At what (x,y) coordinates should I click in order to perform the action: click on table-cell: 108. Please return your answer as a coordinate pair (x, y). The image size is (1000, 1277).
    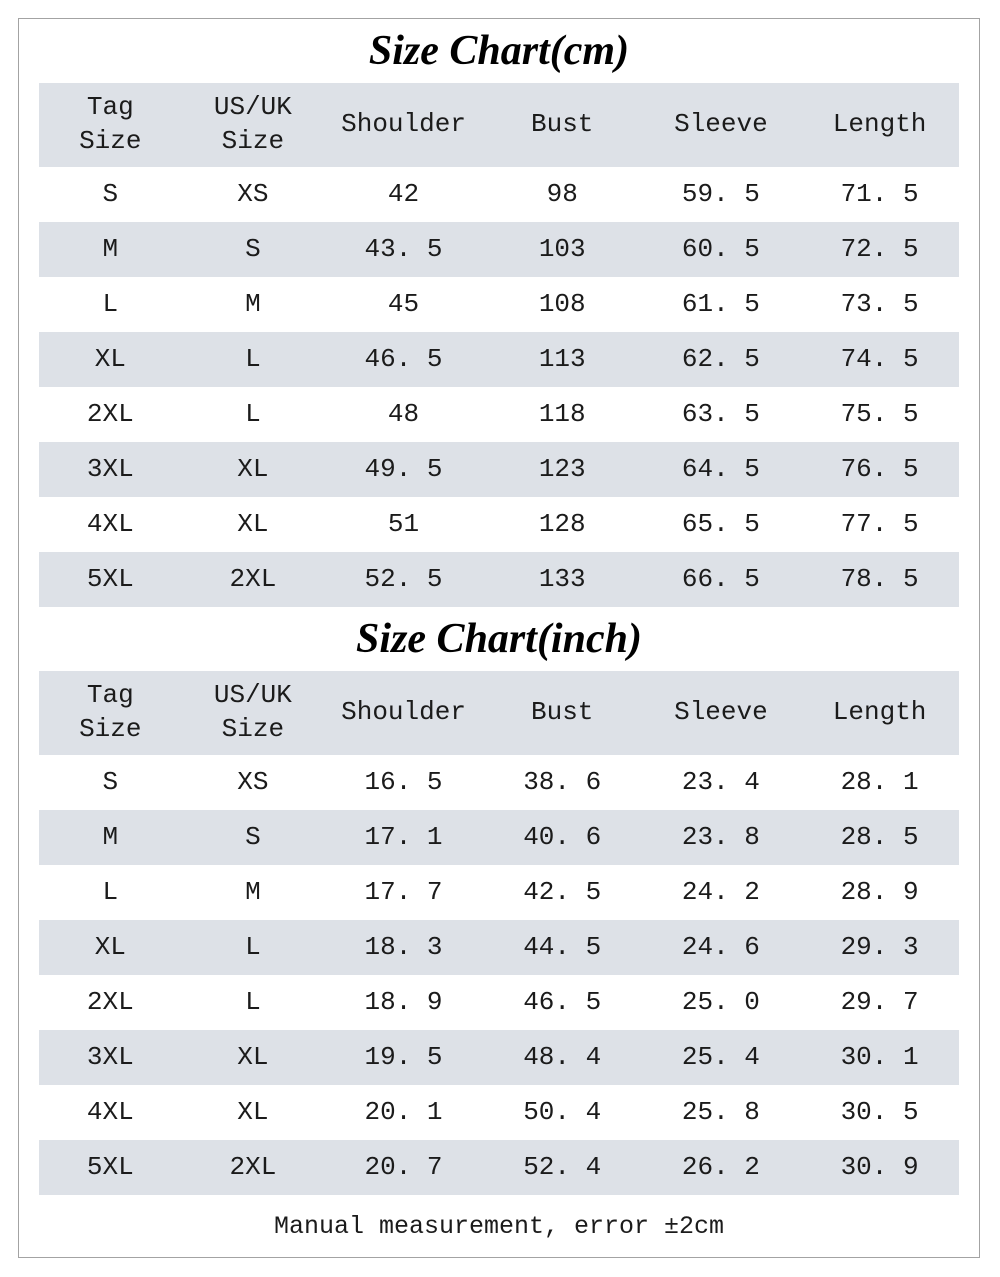
    Looking at the image, I should click on (562, 303).